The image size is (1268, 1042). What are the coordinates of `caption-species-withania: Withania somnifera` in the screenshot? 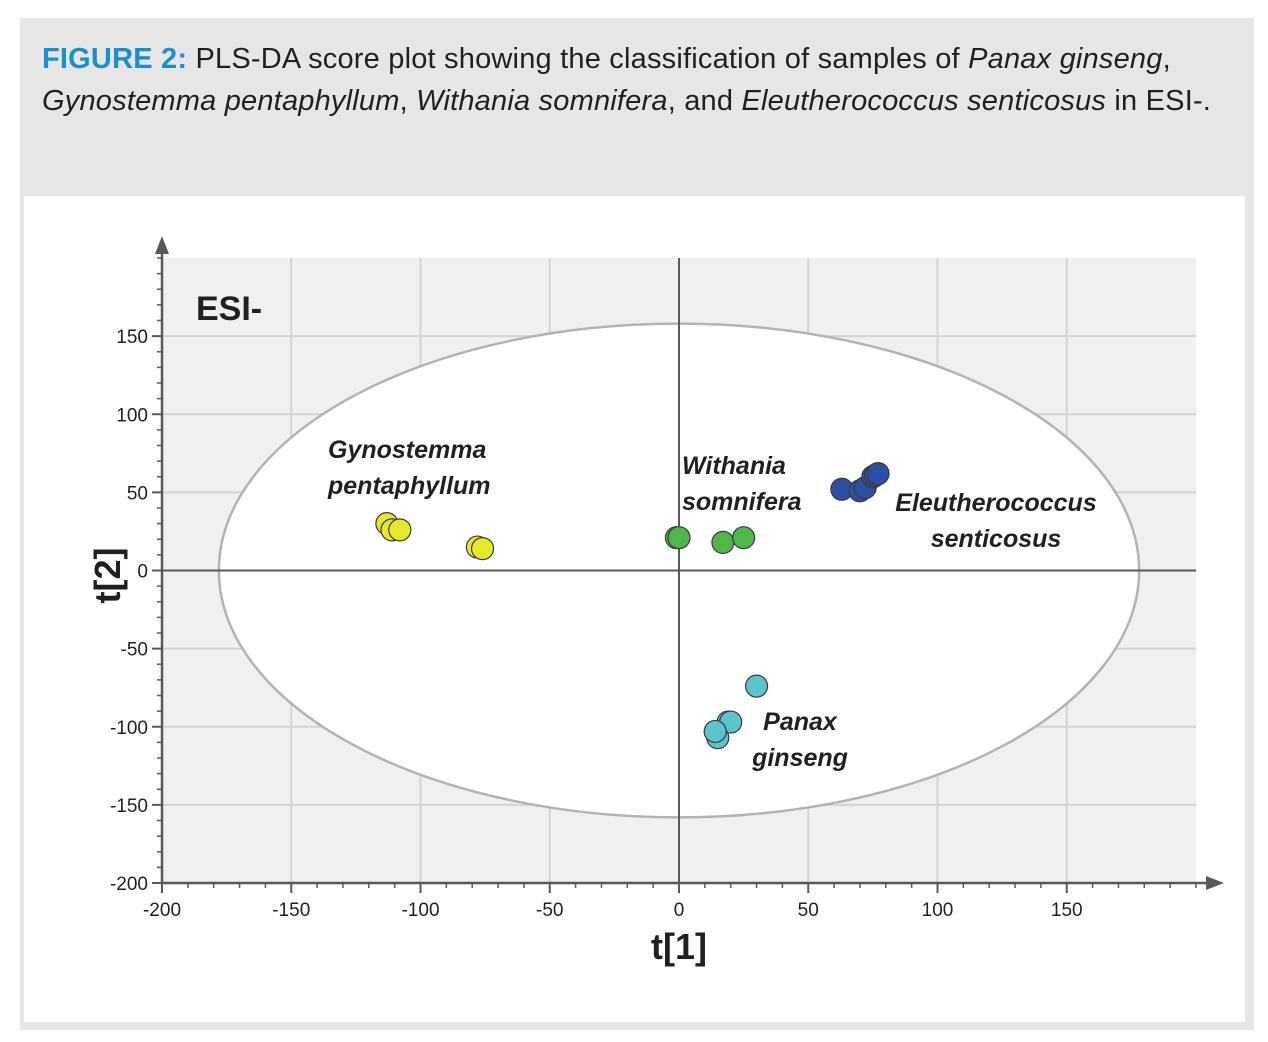 It's located at (542, 101).